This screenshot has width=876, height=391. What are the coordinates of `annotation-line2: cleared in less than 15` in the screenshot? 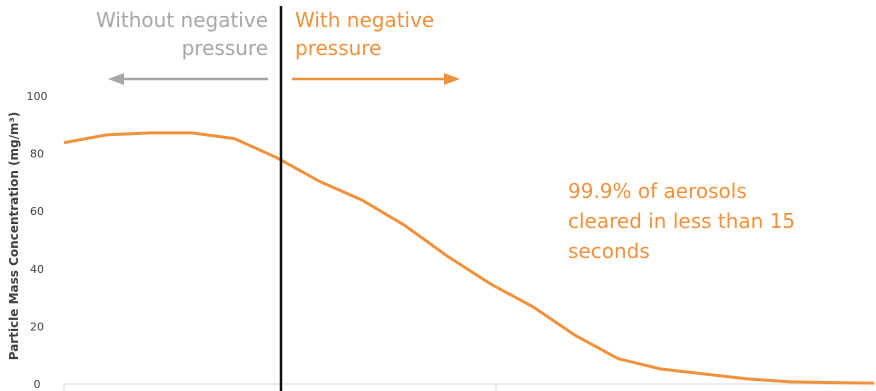 It's located at (681, 221).